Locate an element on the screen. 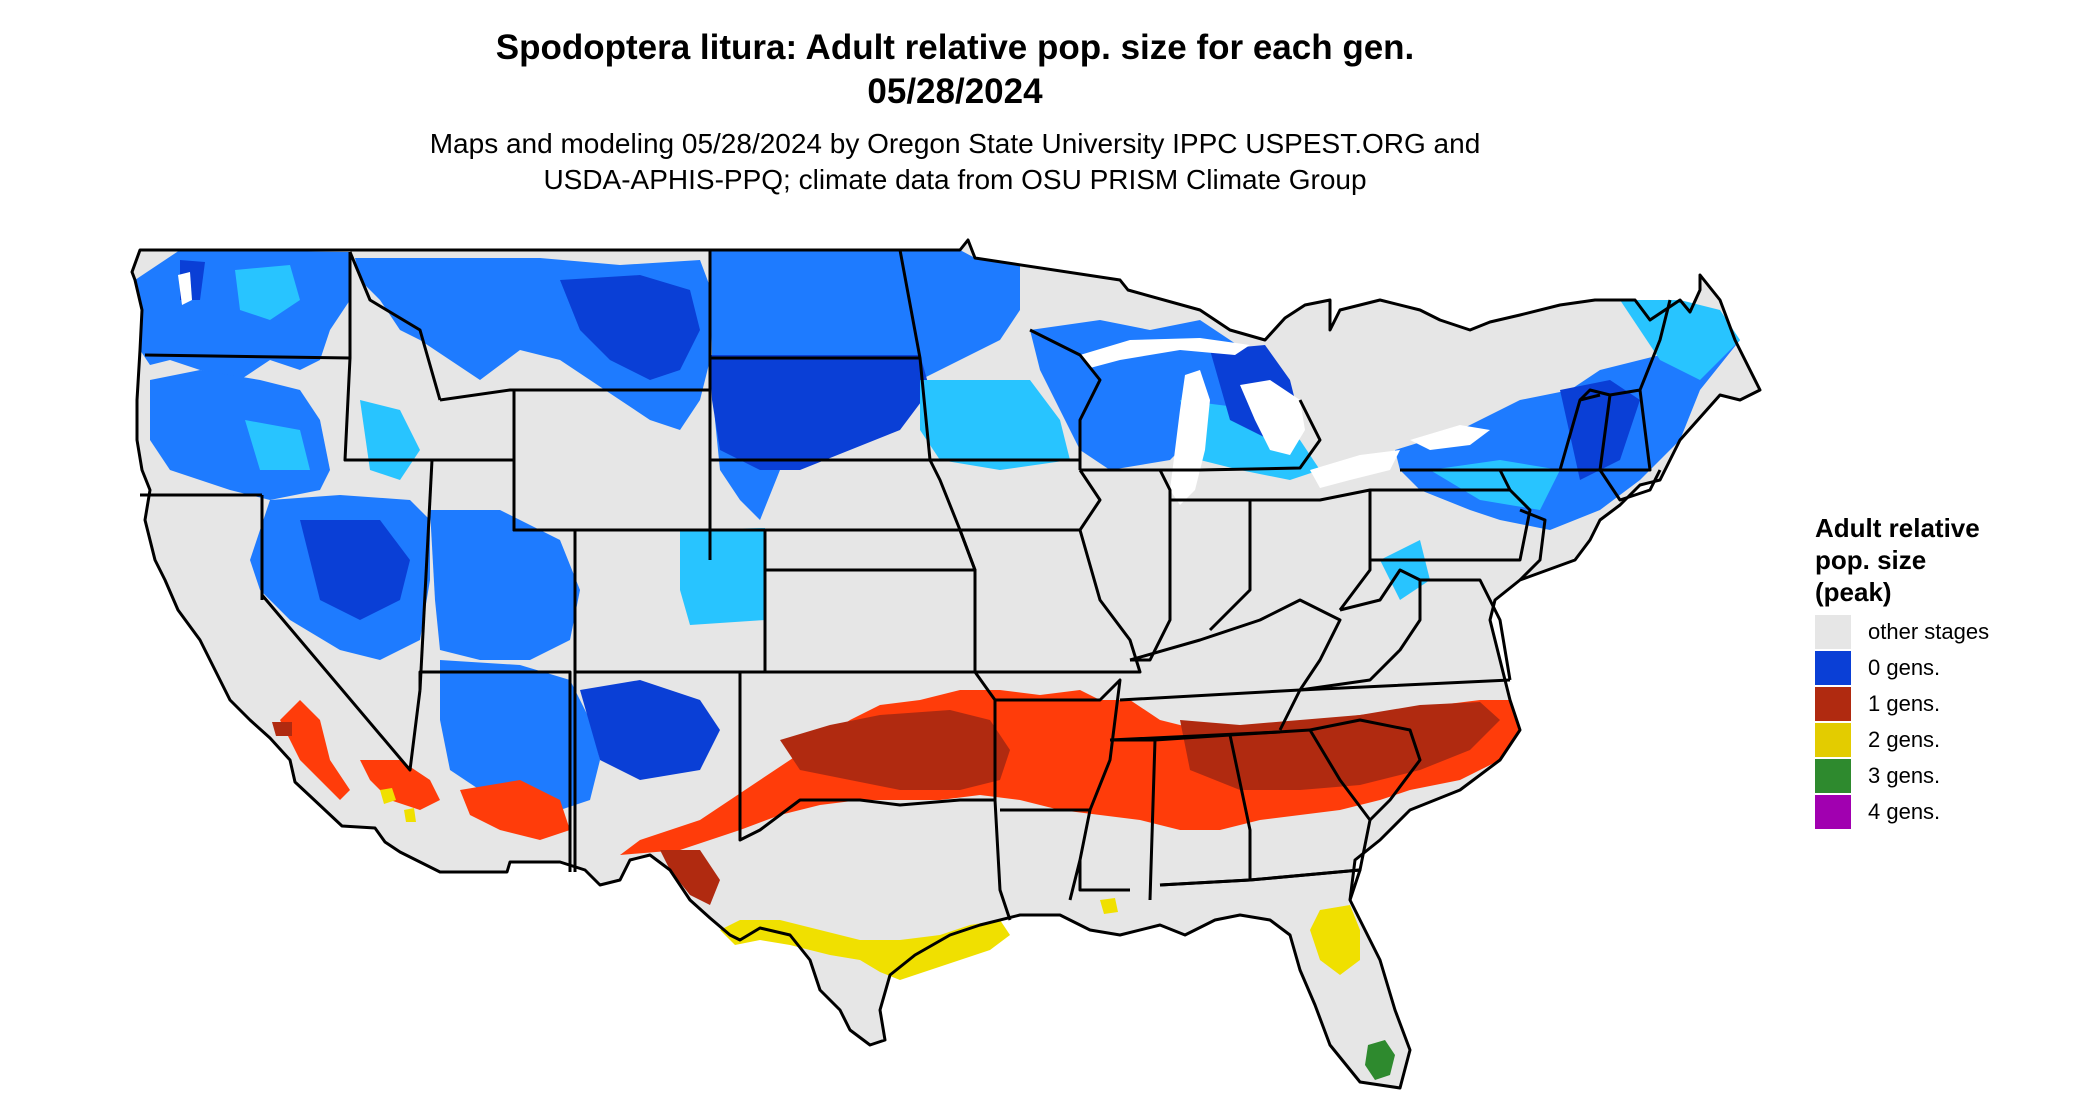 Image resolution: width=2100 pixels, height=1116 pixels. border-ny is located at coordinates (1500, 442).